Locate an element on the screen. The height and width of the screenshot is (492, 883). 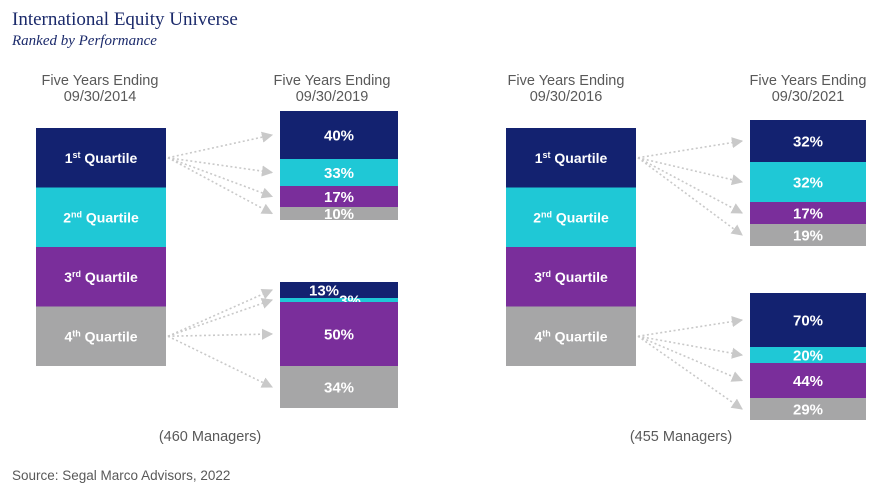
flow-1-segment-2-label: 33% is located at coordinates (339, 173).